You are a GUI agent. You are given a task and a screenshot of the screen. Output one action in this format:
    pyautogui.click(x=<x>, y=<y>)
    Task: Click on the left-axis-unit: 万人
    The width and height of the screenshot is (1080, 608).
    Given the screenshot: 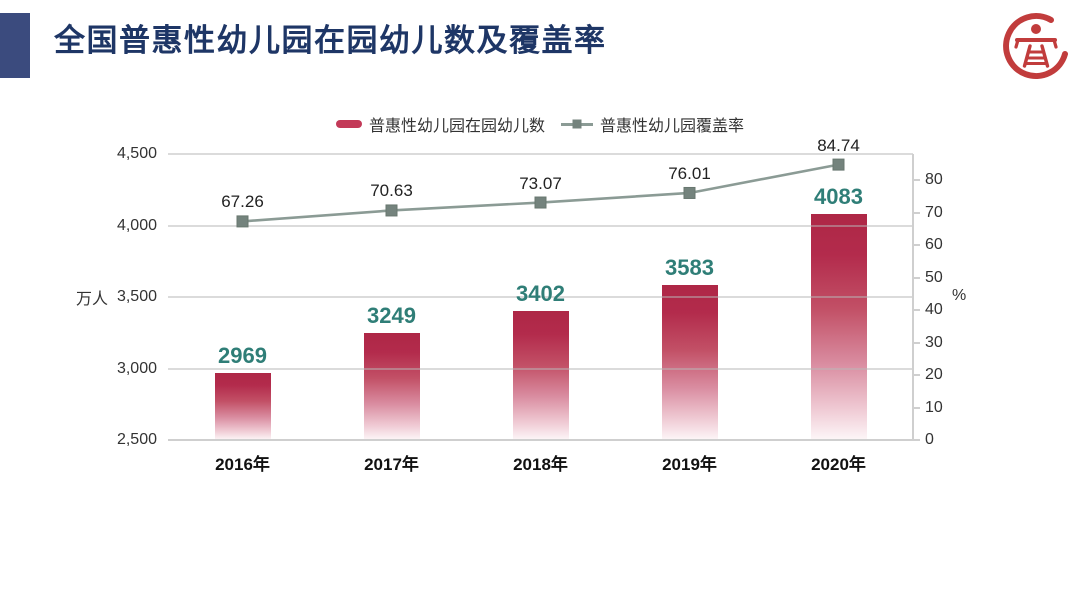 What is the action you would take?
    pyautogui.click(x=92, y=299)
    